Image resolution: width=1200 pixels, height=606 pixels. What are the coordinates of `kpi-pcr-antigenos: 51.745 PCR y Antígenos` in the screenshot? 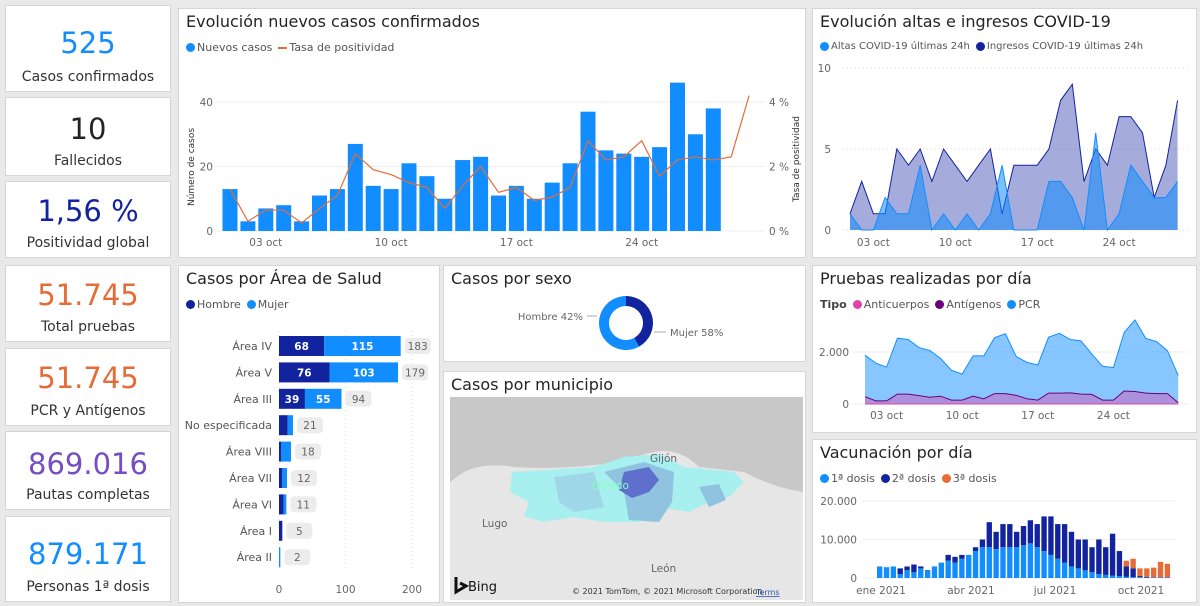 It's located at (88, 387).